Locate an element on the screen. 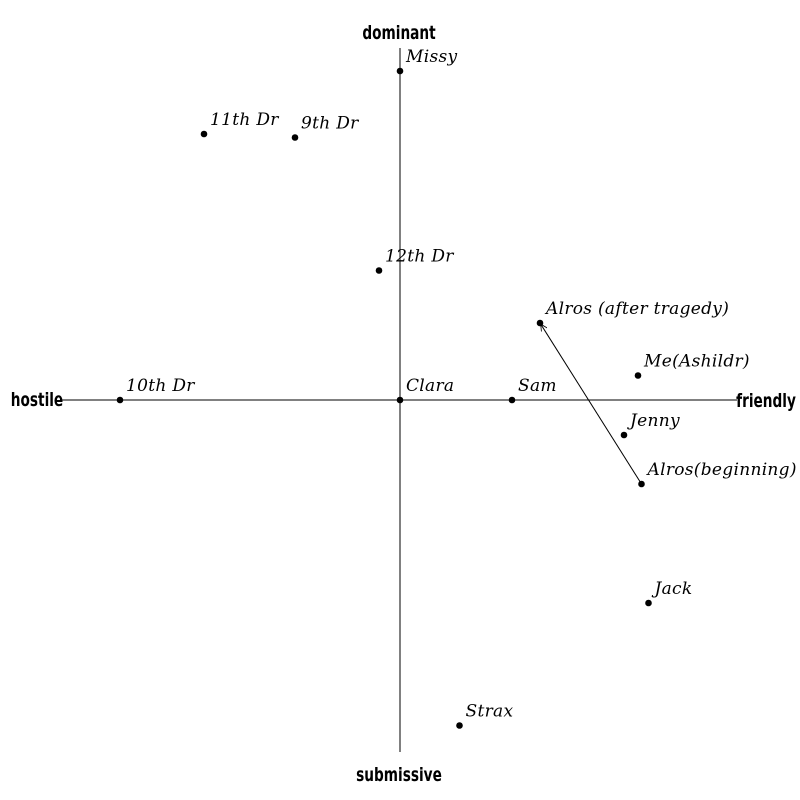 This screenshot has width=800, height=800. point-label-12th-dr: 12th Dr is located at coordinates (419, 257).